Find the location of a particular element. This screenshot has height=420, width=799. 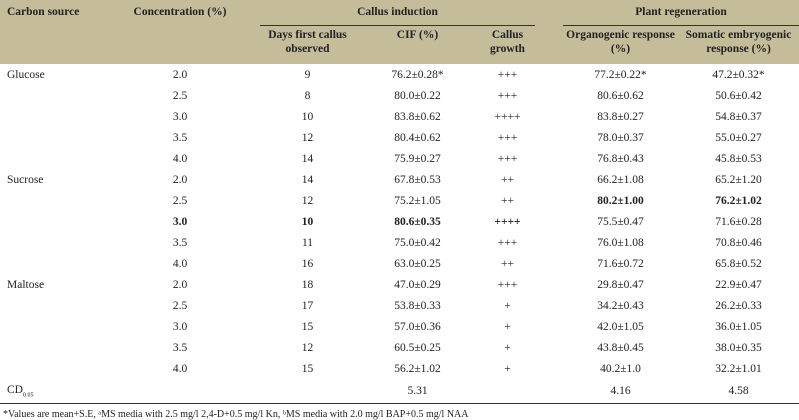

cell-org: 71.6±0.72 is located at coordinates (620, 263).